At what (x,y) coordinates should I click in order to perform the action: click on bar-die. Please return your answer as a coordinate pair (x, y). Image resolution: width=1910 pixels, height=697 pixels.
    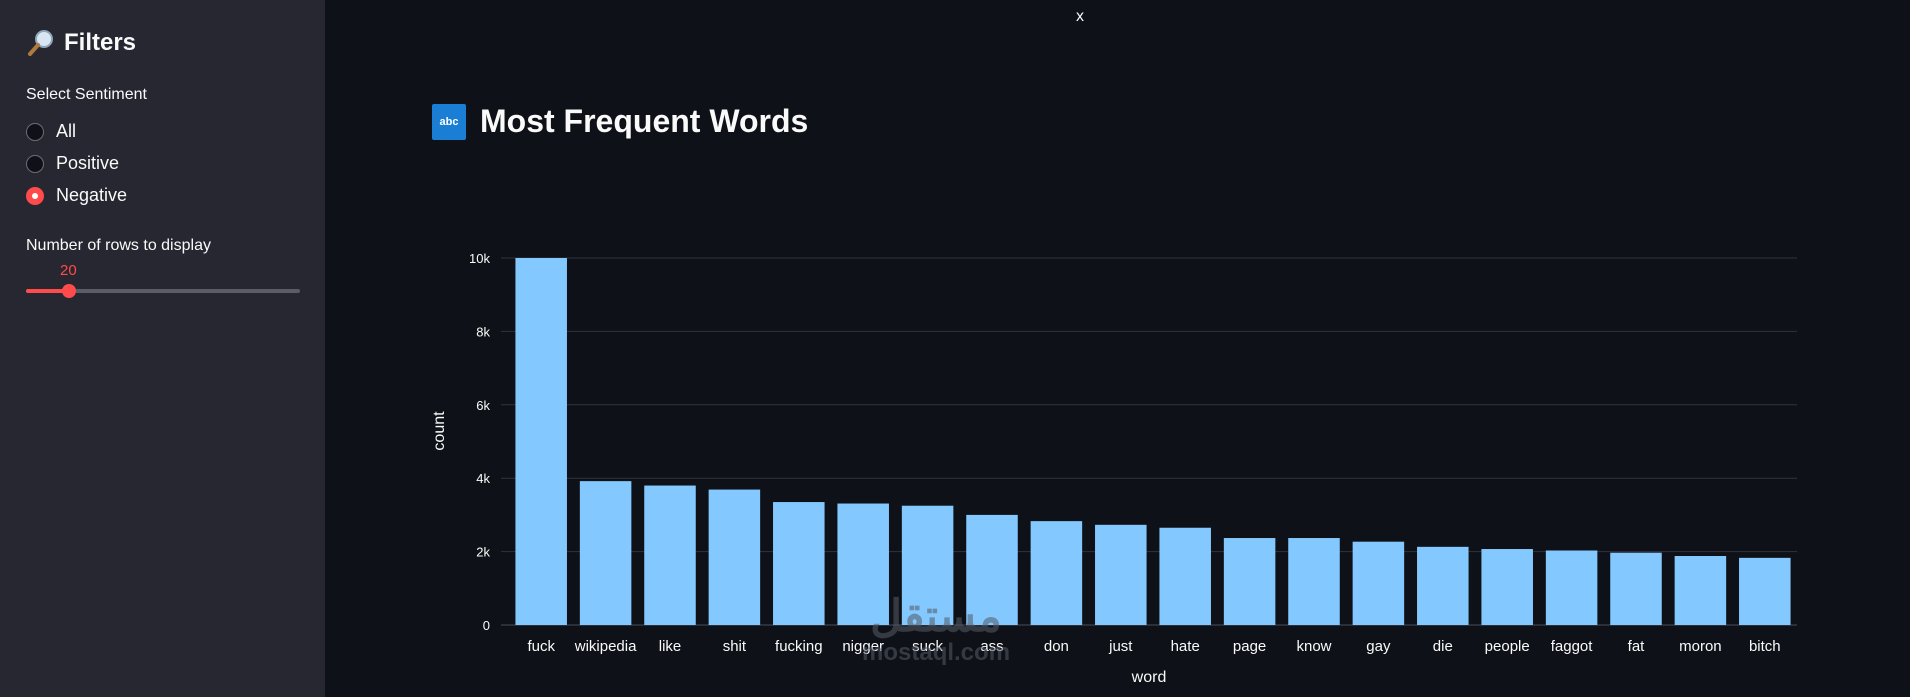
    Looking at the image, I should click on (1443, 585).